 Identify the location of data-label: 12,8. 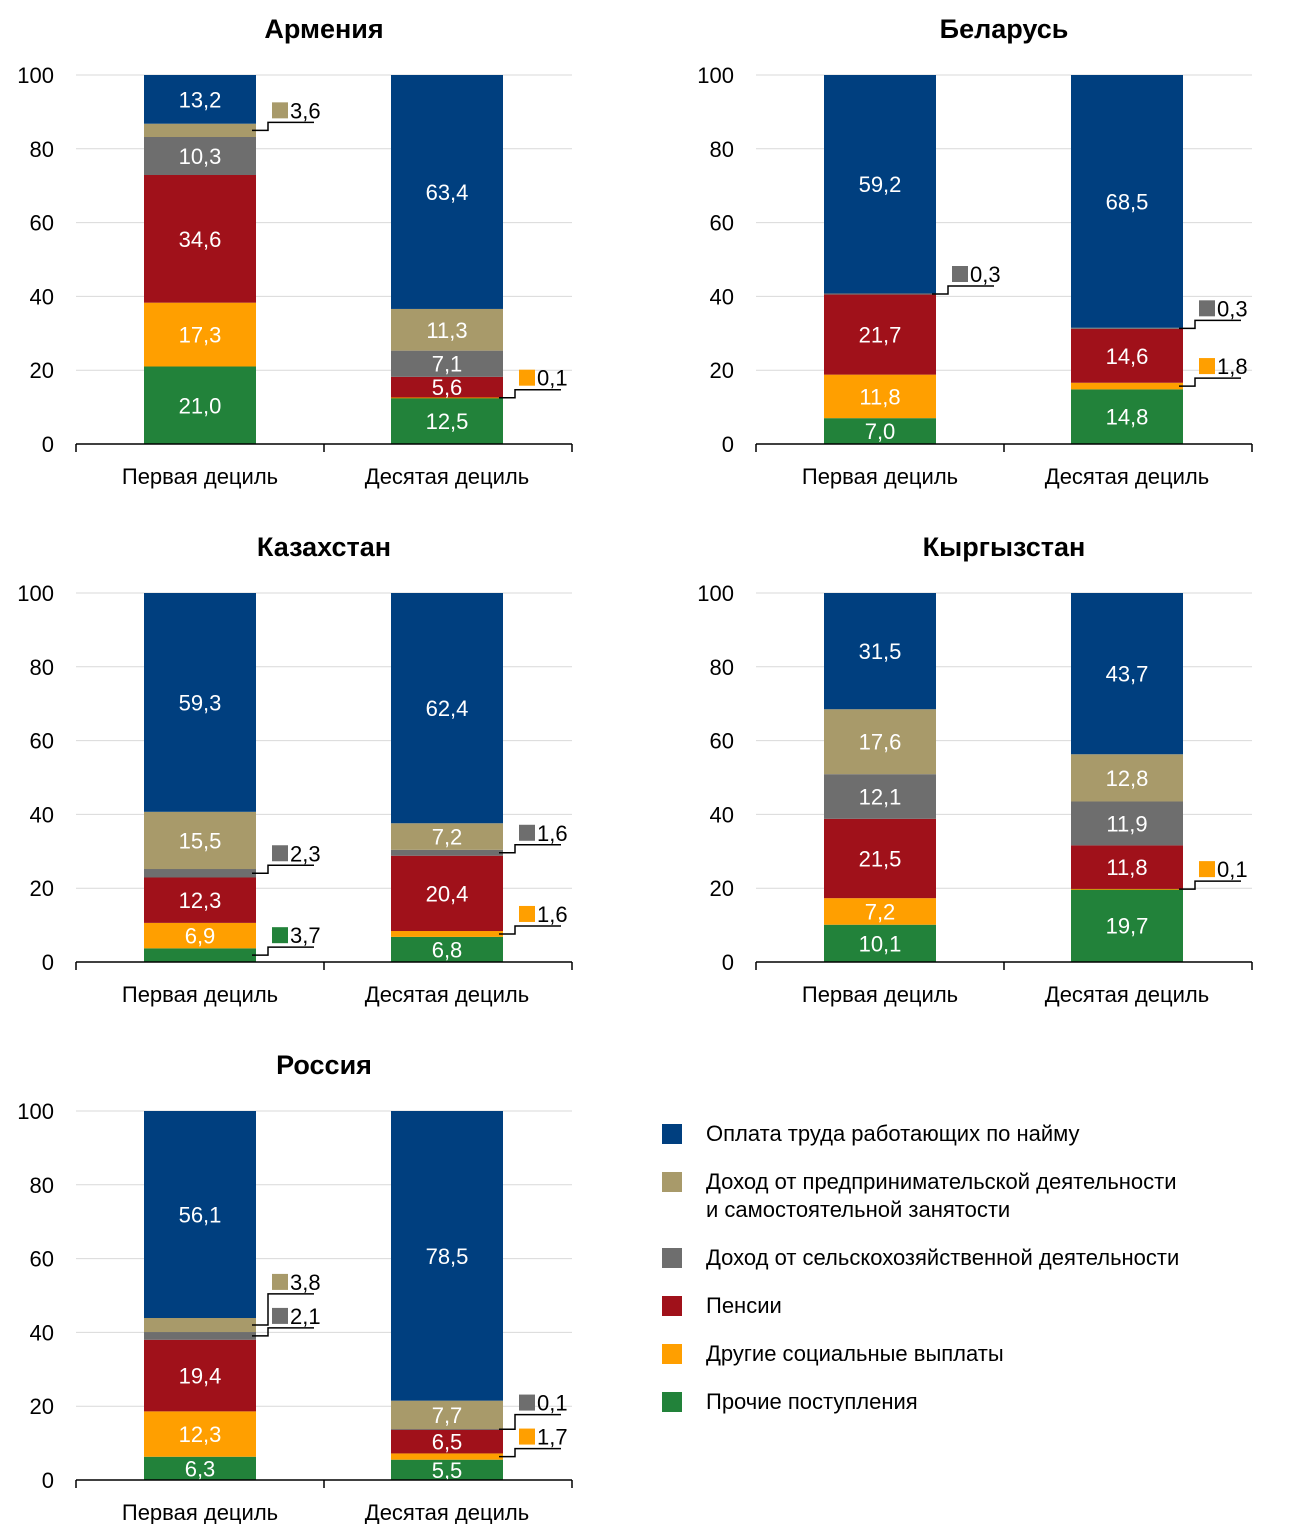
(1127, 778).